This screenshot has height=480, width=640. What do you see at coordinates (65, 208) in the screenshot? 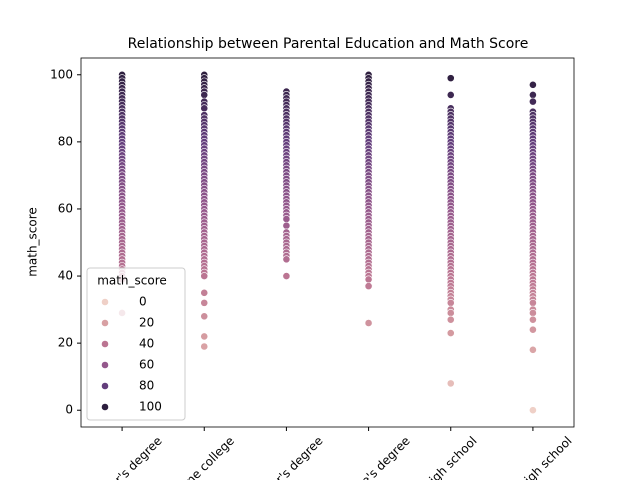
I see `y-tick-label: 60` at bounding box center [65, 208].